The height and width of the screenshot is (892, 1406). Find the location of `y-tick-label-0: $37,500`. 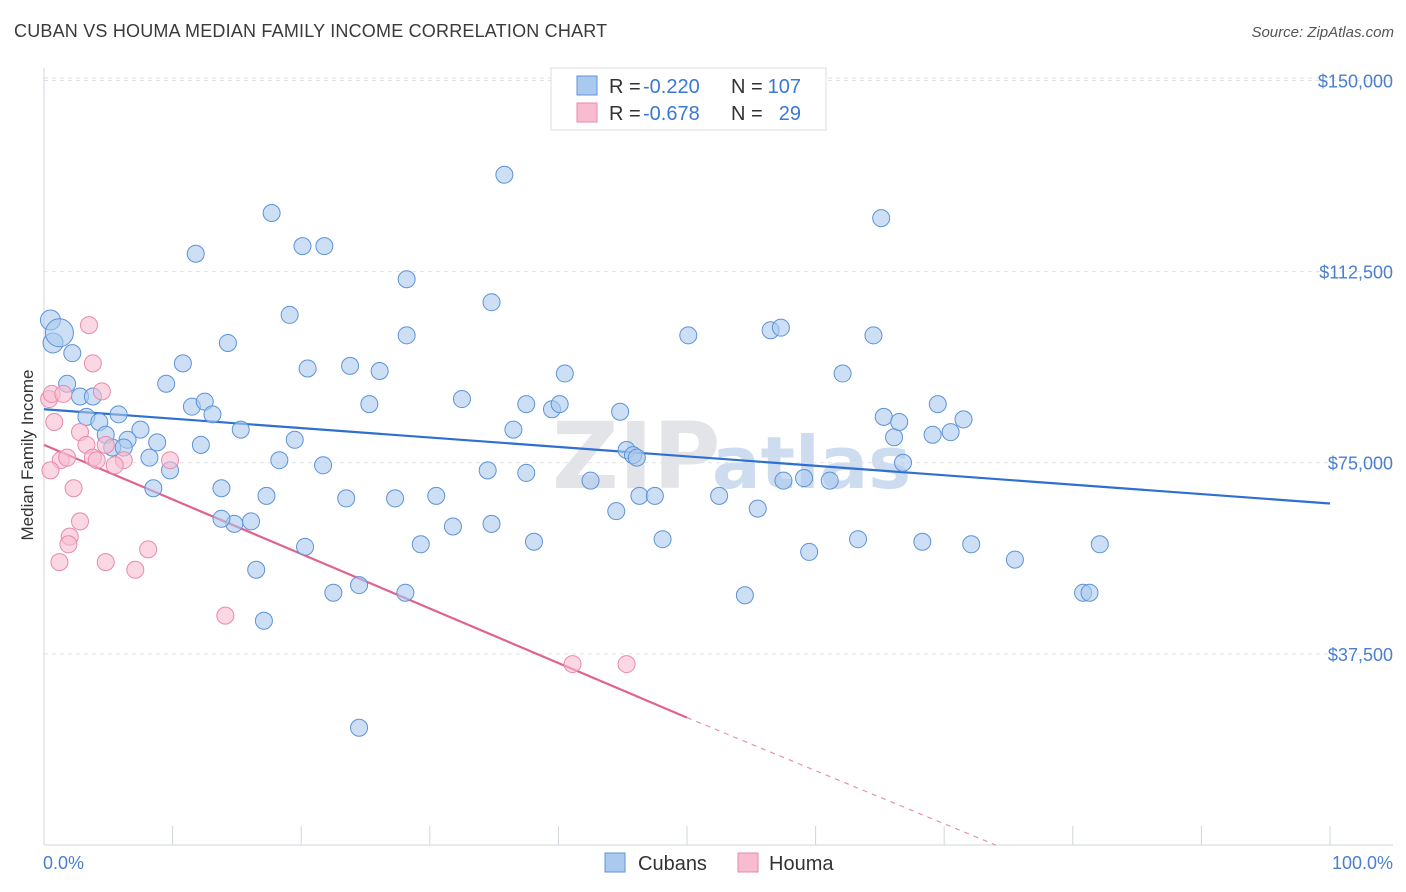

y-tick-label-0: $37,500 is located at coordinates (1360, 655).